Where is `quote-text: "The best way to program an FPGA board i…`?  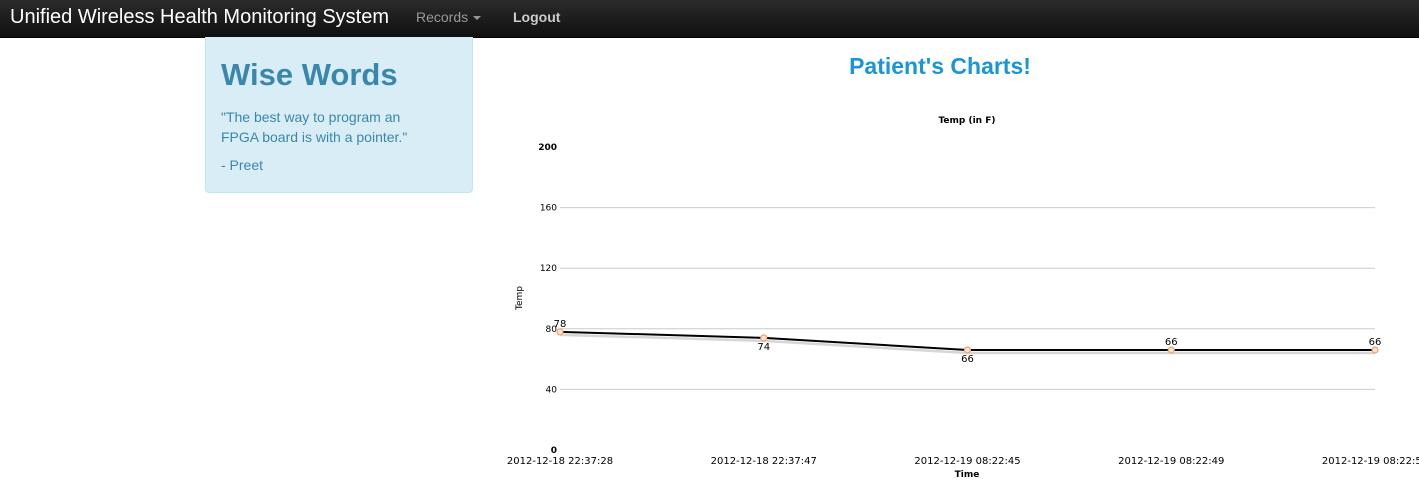
quote-text: "The best way to program an FPGA board i… is located at coordinates (314, 127).